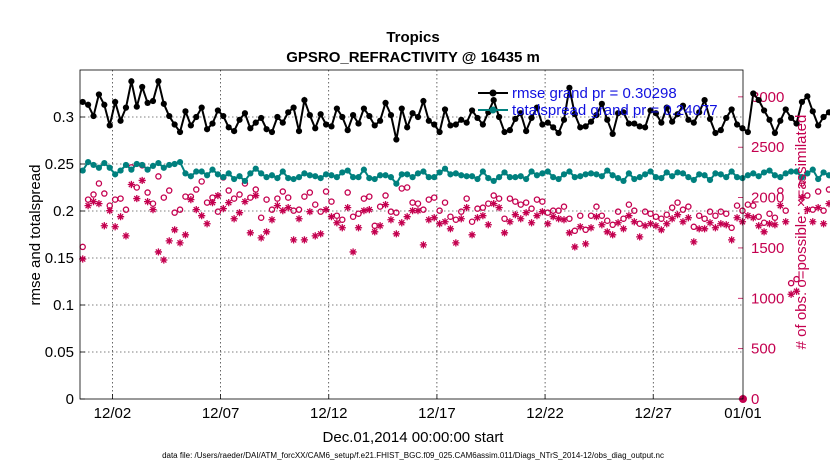 This screenshot has height=470, width=830. What do you see at coordinates (63, 211) in the screenshot?
I see `y-tick-label-left: 0.2` at bounding box center [63, 211].